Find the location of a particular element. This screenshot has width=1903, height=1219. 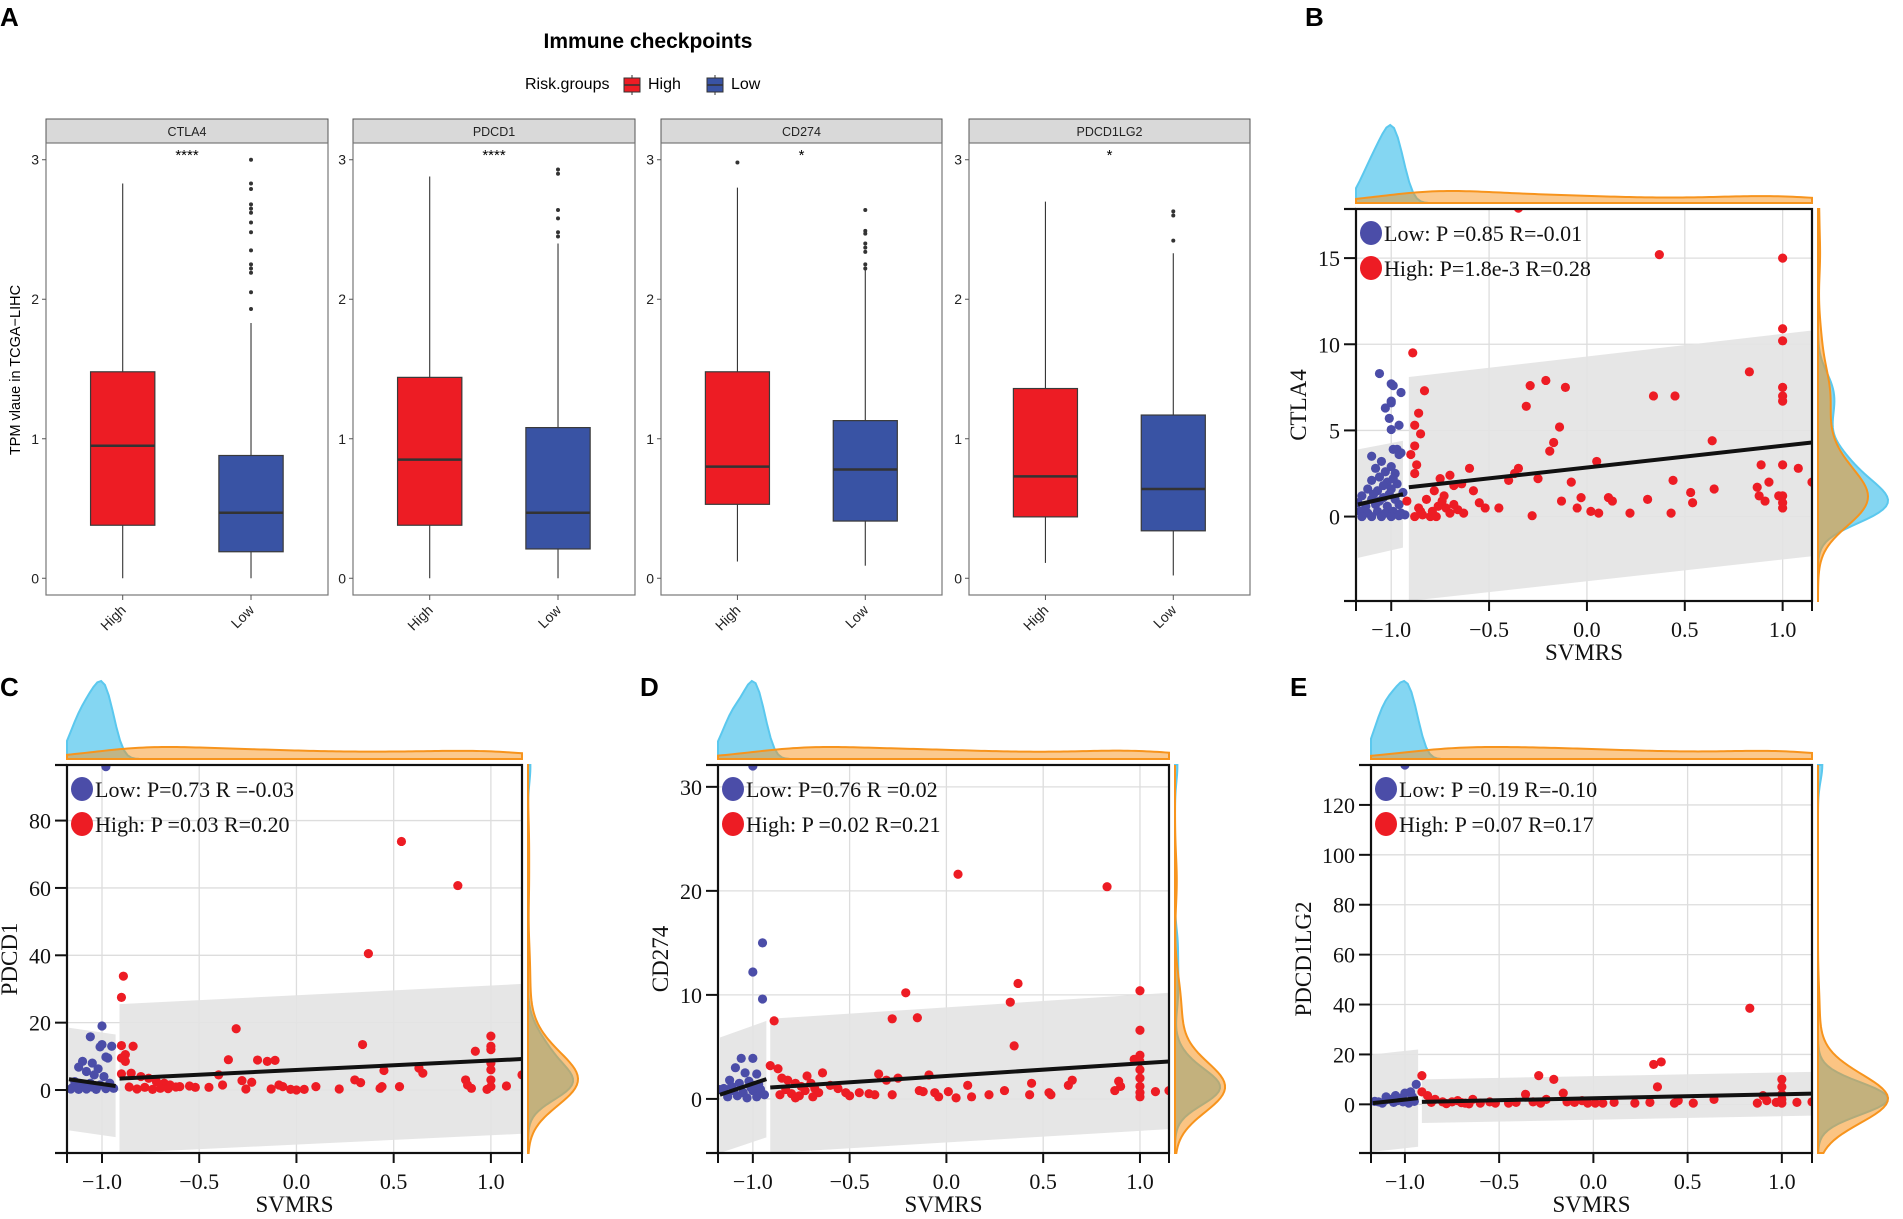

legend-entry-low: Low is located at coordinates (733, 85).